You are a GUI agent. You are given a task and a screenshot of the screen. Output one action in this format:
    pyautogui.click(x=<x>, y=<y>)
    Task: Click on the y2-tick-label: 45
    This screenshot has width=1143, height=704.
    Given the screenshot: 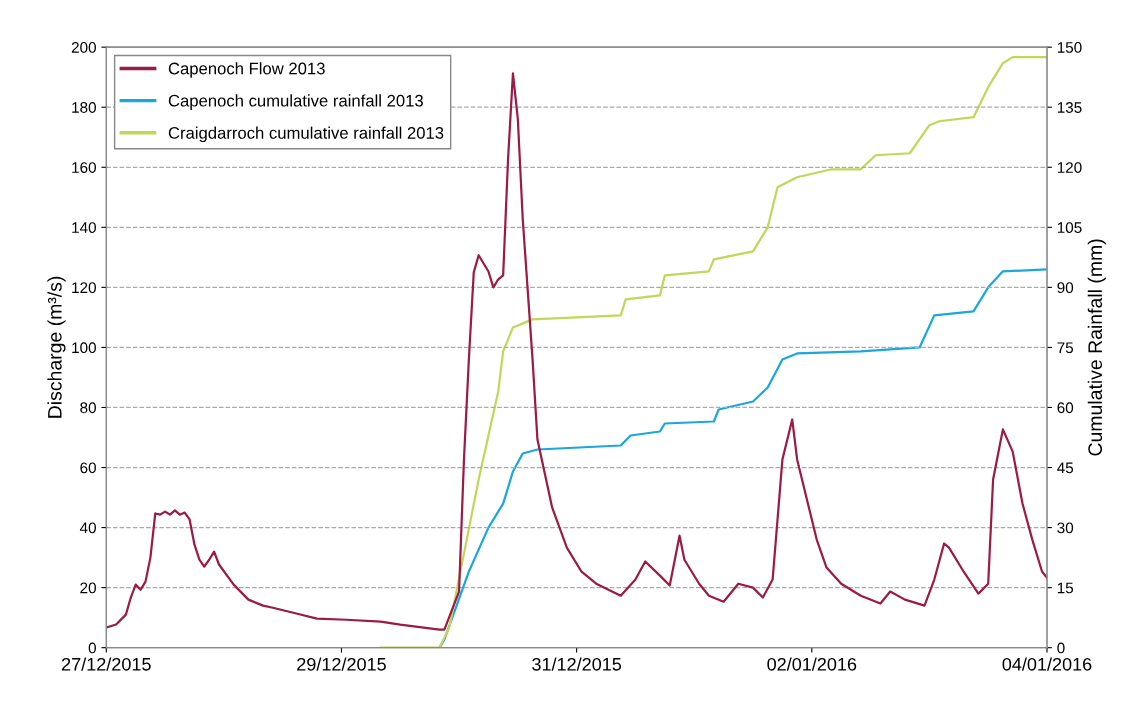 What is the action you would take?
    pyautogui.click(x=1065, y=468)
    